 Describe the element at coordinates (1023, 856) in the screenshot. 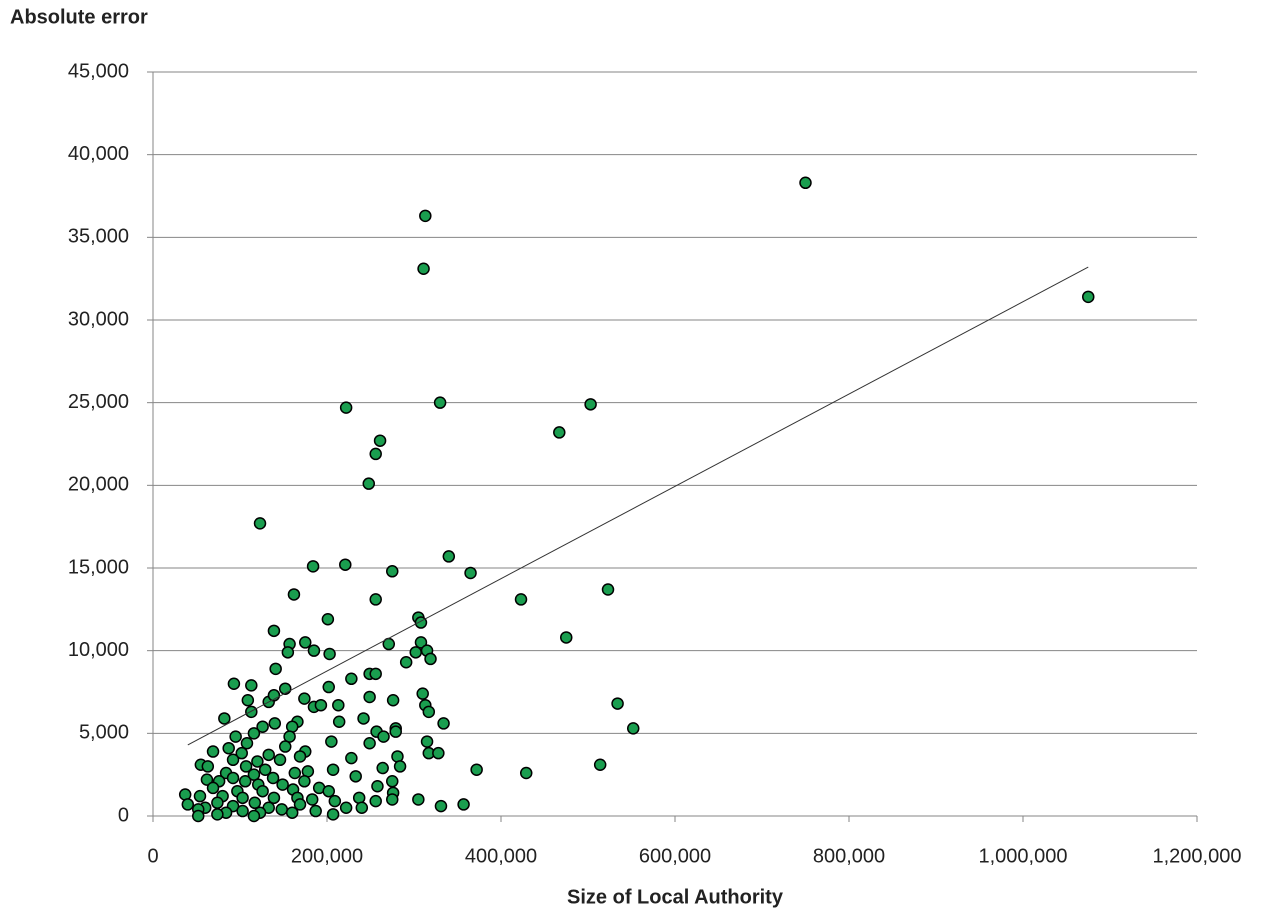

I see `x-tick-label: 1,000,000` at that location.